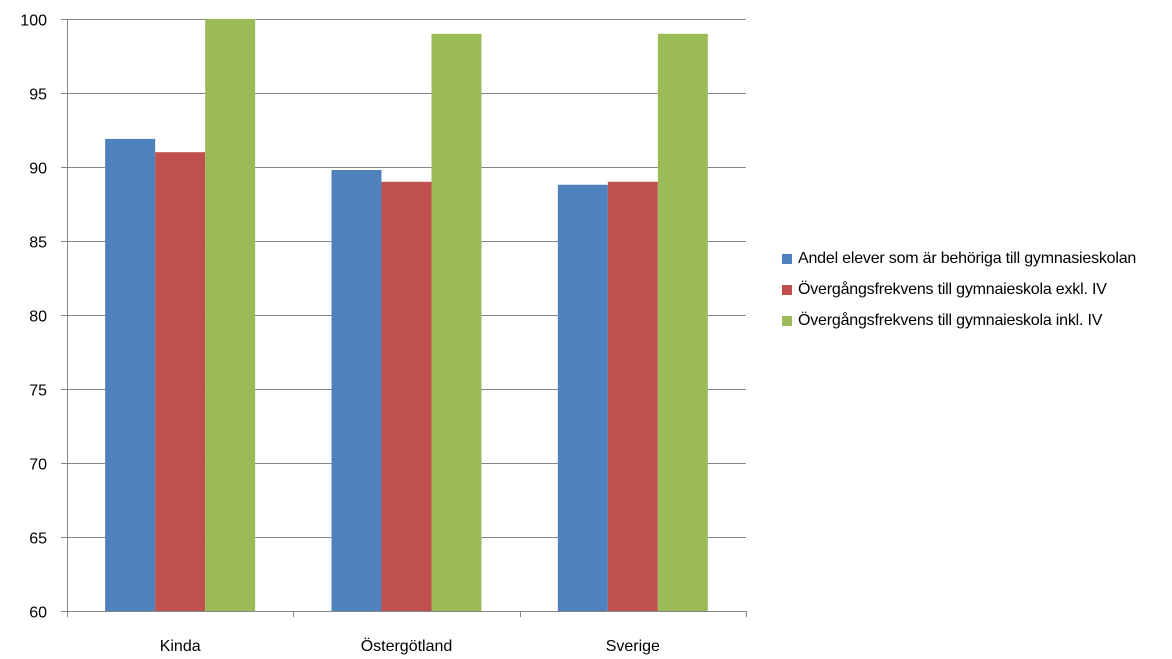 Image resolution: width=1172 pixels, height=659 pixels. I want to click on bar-1-sverige, so click(582, 397).